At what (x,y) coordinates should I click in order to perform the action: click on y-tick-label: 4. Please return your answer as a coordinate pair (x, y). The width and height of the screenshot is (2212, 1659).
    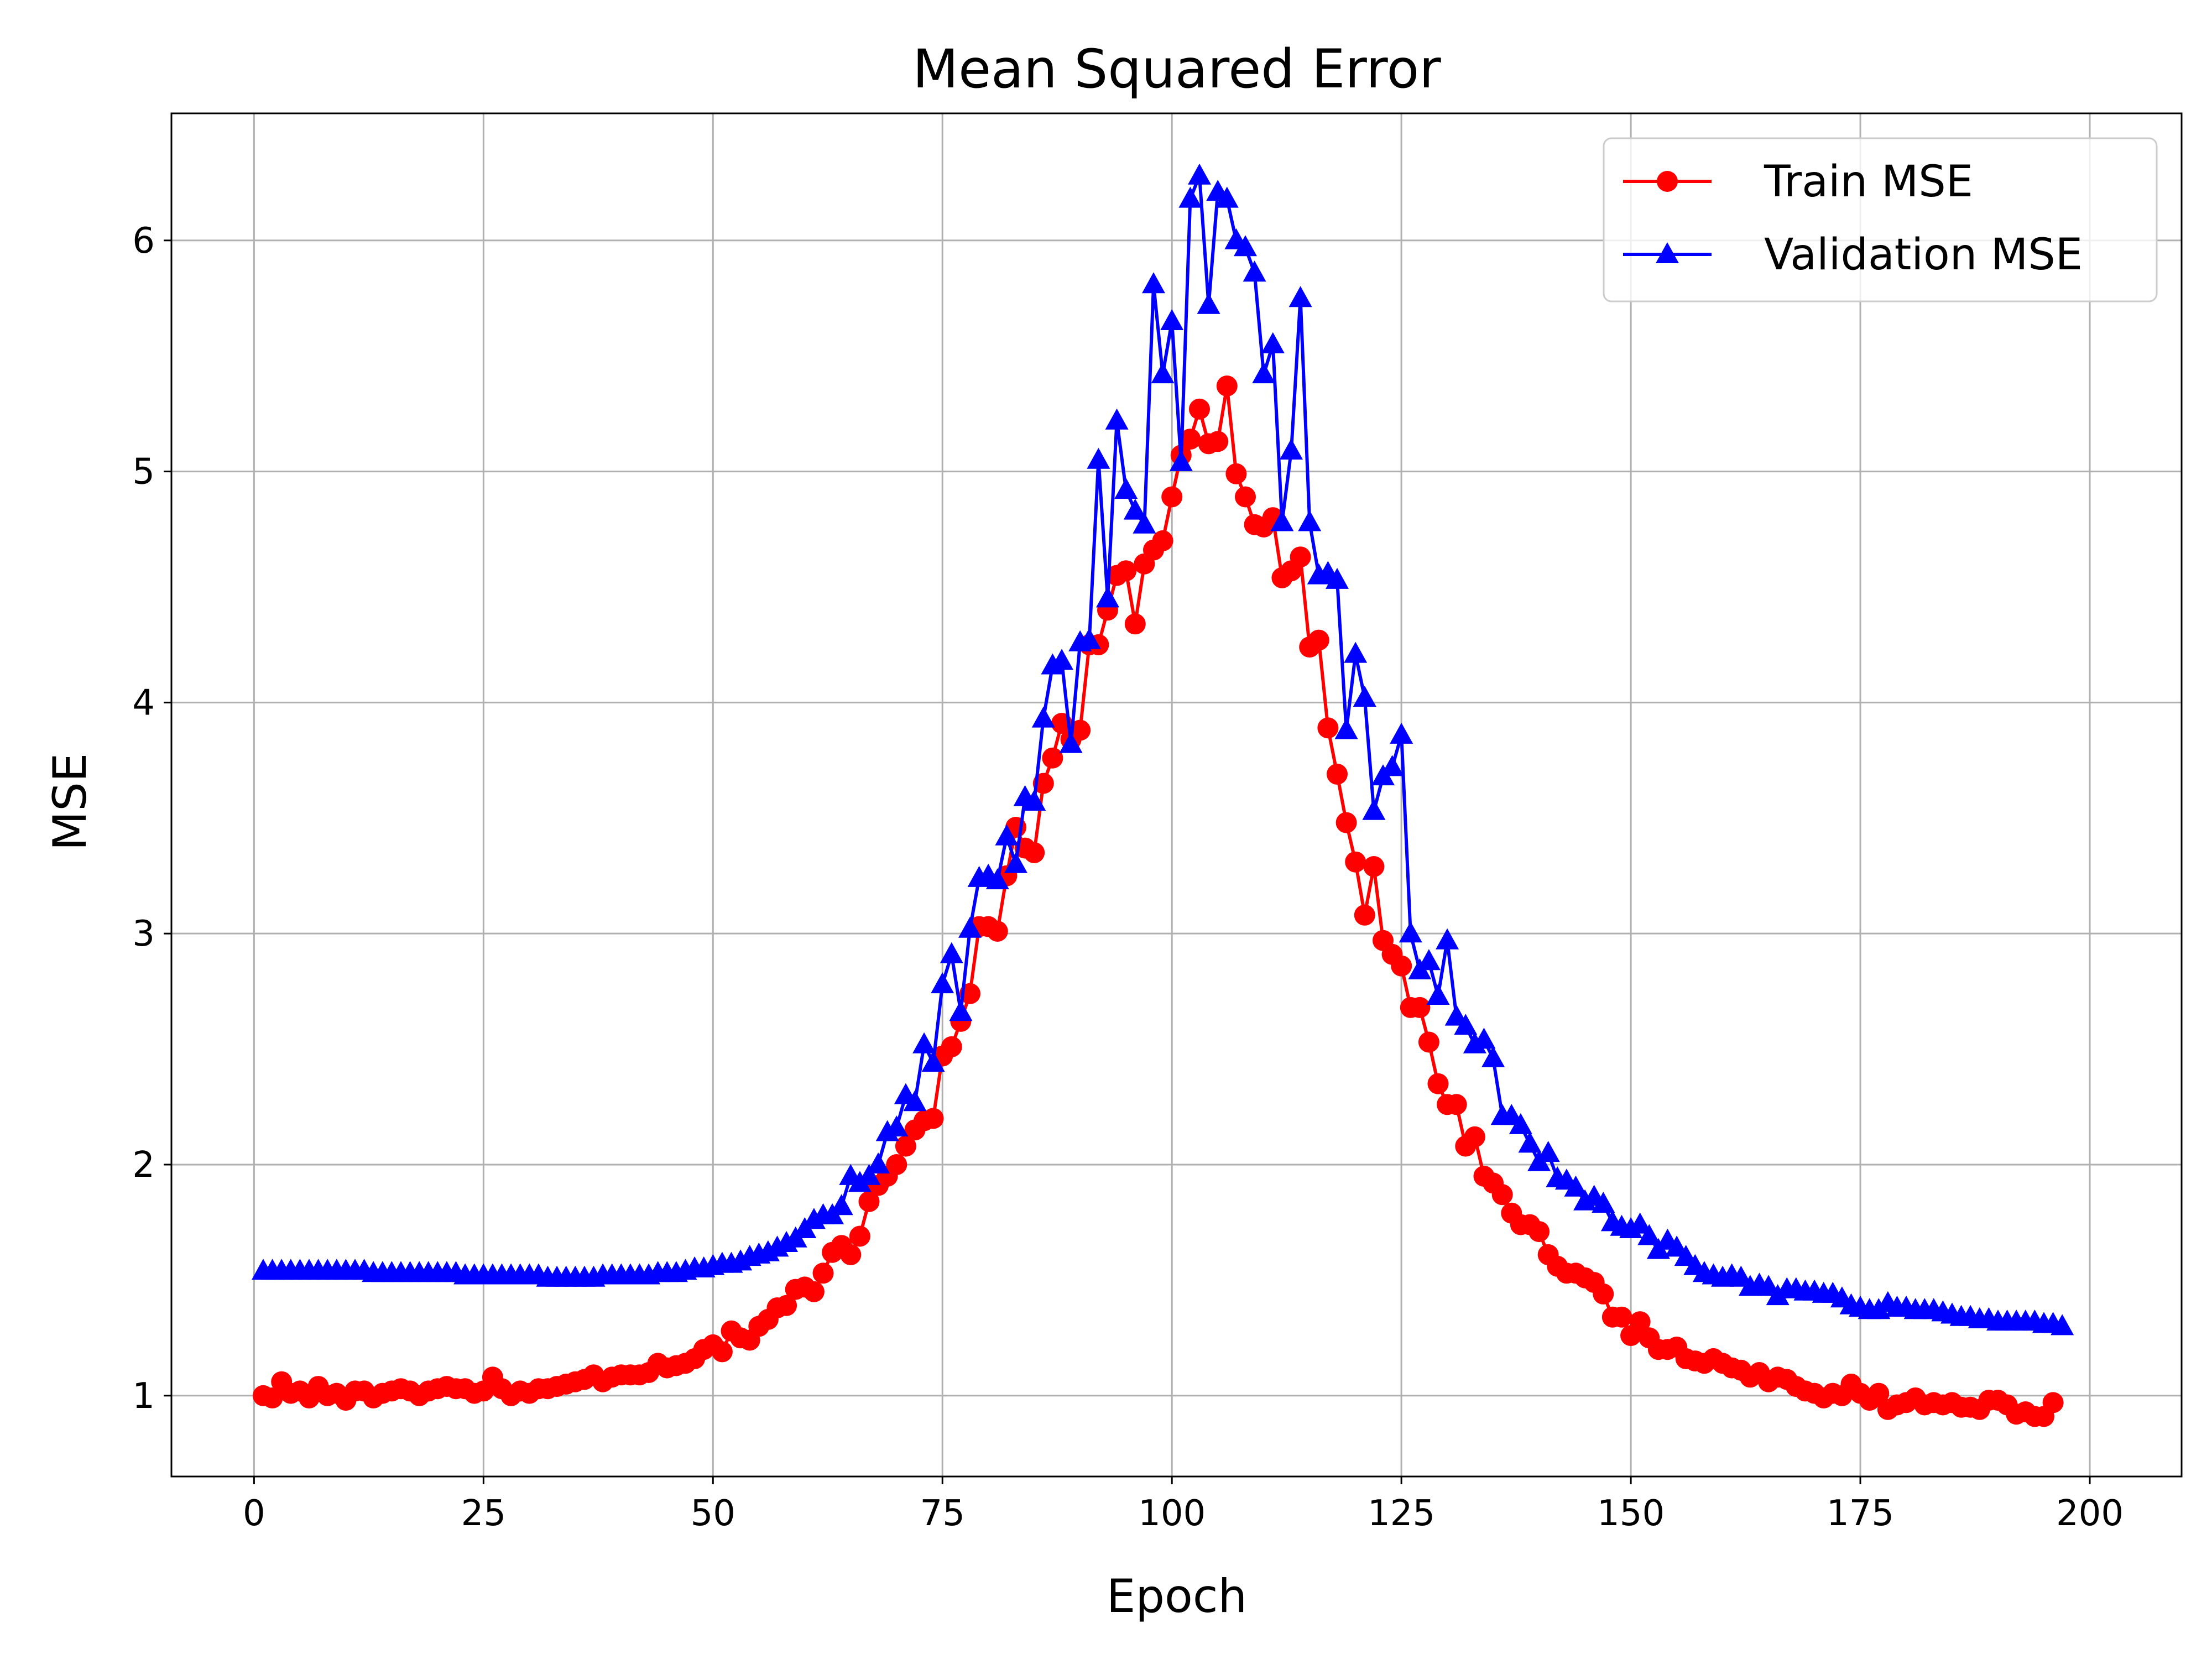
    Looking at the image, I should click on (144, 703).